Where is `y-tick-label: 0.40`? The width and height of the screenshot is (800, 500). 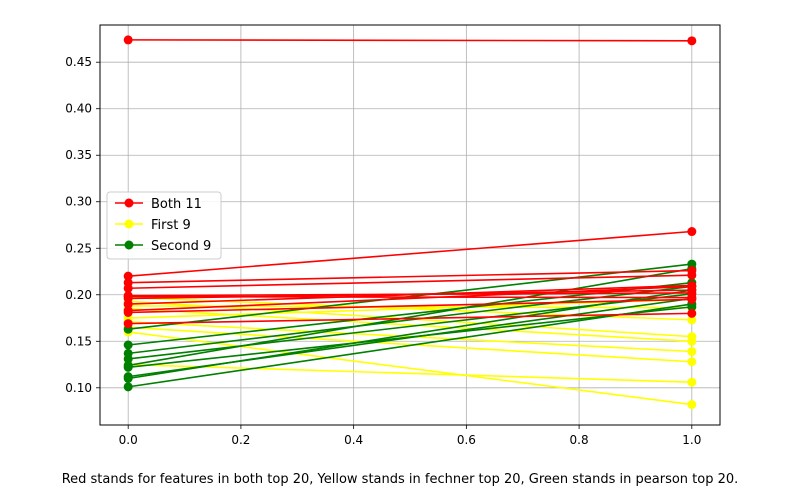
y-tick-label: 0.40 is located at coordinates (78, 109).